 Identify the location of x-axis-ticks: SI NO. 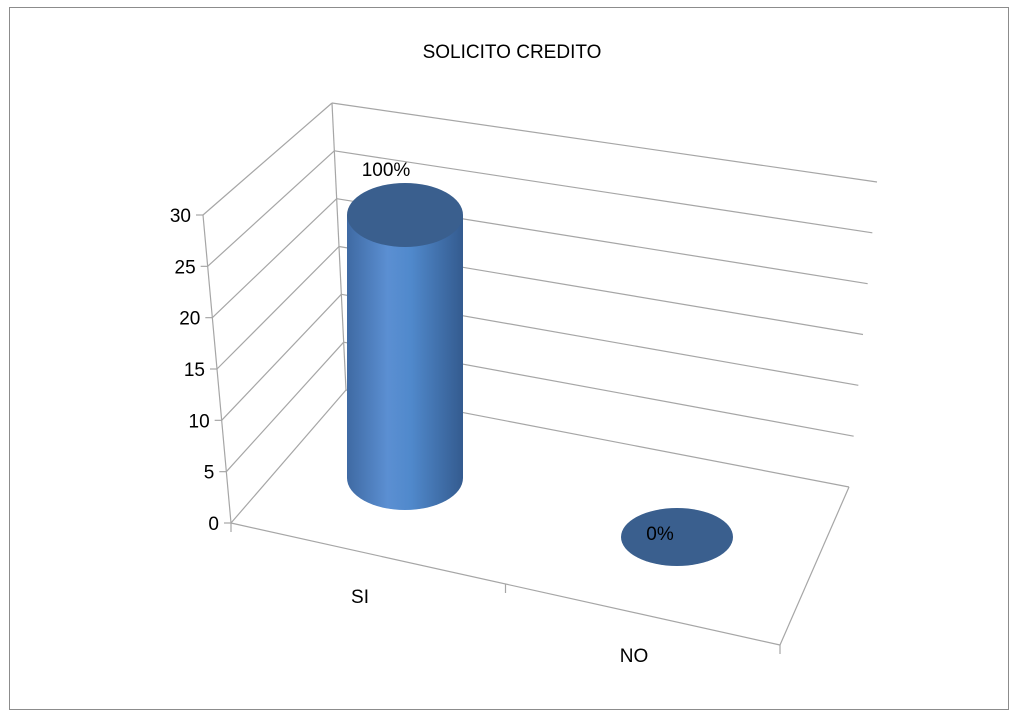
(505, 595).